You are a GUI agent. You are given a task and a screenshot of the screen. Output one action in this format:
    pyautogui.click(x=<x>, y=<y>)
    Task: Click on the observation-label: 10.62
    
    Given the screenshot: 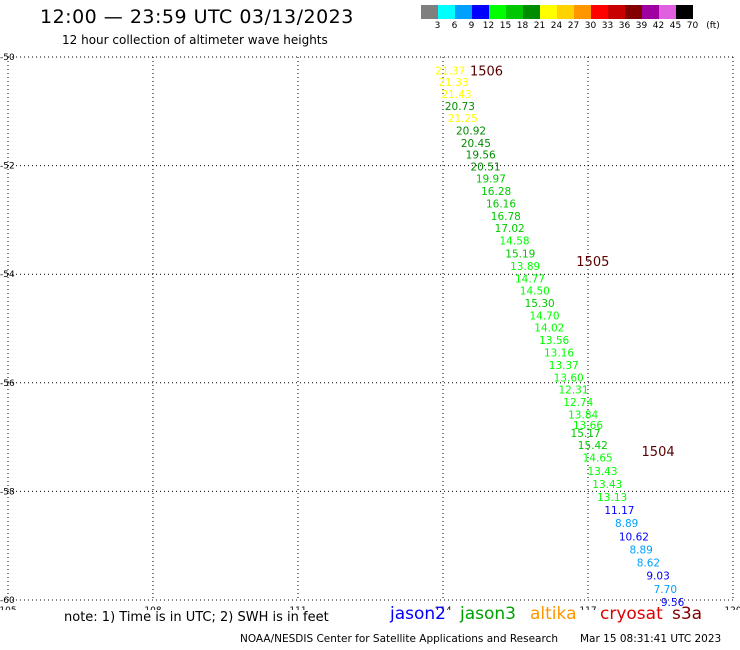 What is the action you would take?
    pyautogui.click(x=634, y=537)
    